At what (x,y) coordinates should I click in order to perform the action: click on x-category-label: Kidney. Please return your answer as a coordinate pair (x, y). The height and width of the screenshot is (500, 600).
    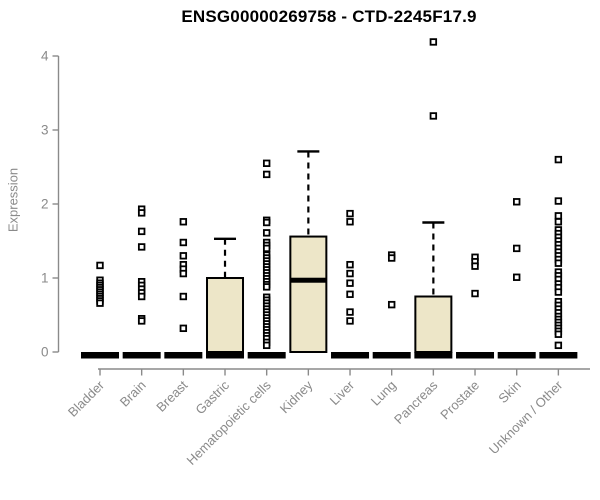
    Looking at the image, I should click on (296, 396).